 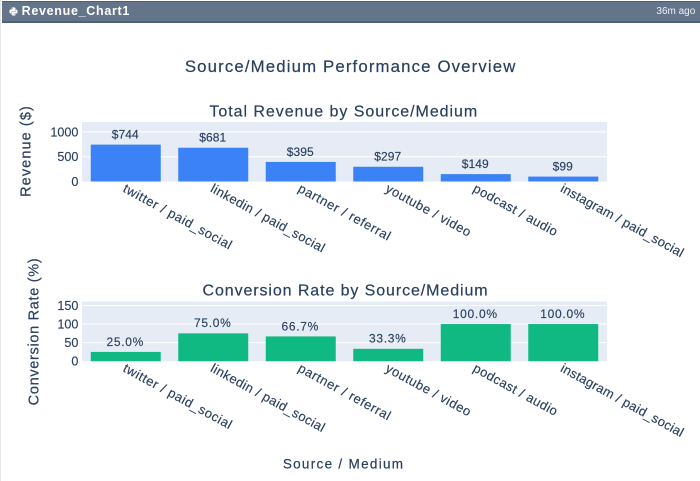 What do you see at coordinates (125, 135) in the screenshot?
I see `svg-text: $744` at bounding box center [125, 135].